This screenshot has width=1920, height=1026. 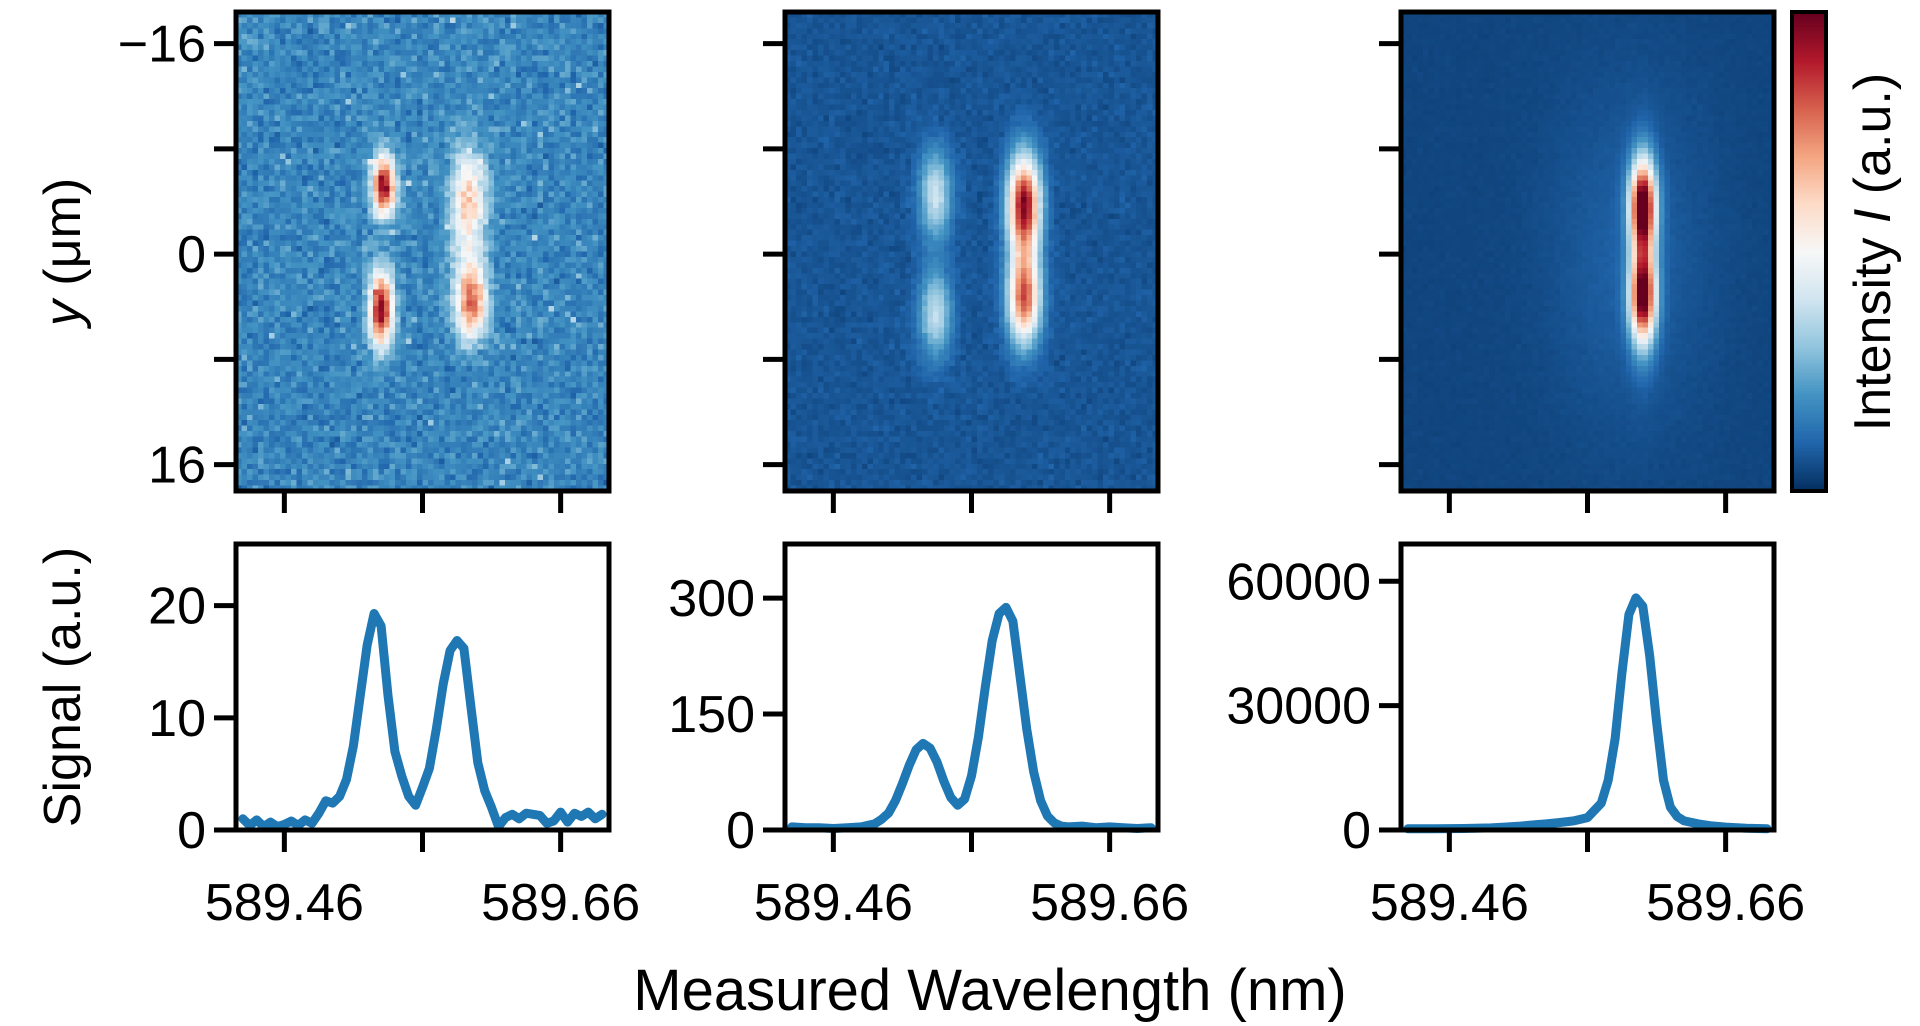 I want to click on y-tick-label: 10, so click(x=177, y=719).